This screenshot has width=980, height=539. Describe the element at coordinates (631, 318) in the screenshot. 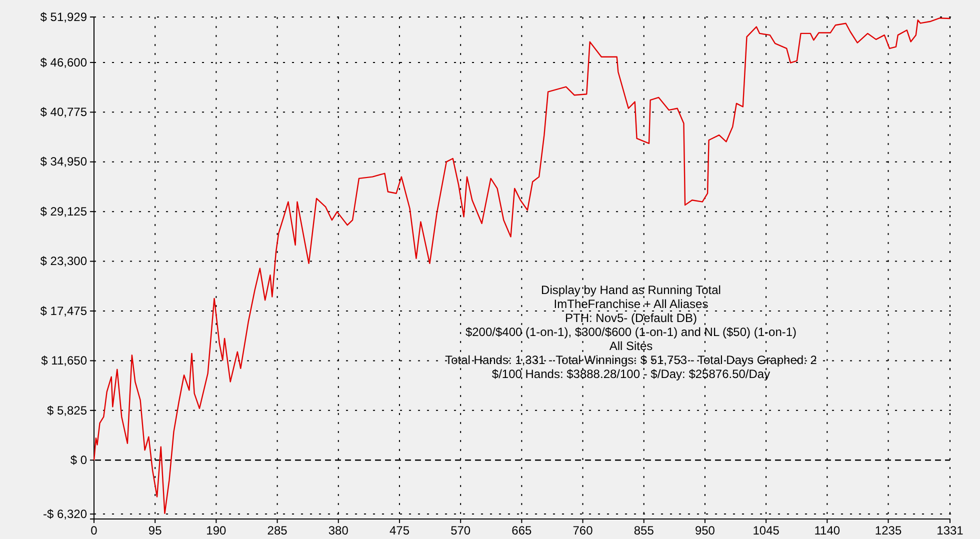

I see `annotation: PTH: Nov5- (Default DB)` at that location.